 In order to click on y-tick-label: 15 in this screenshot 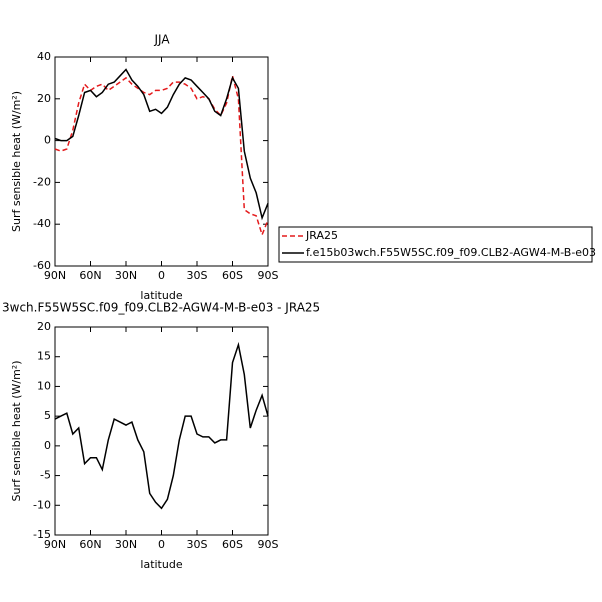, I will do `click(44, 356)`.